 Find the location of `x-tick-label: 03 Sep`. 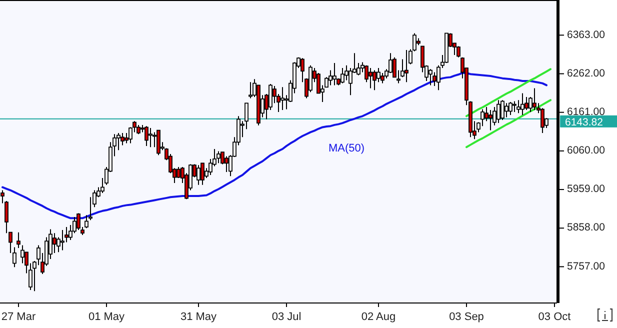

x-tick-label: 03 Sep is located at coordinates (466, 316).